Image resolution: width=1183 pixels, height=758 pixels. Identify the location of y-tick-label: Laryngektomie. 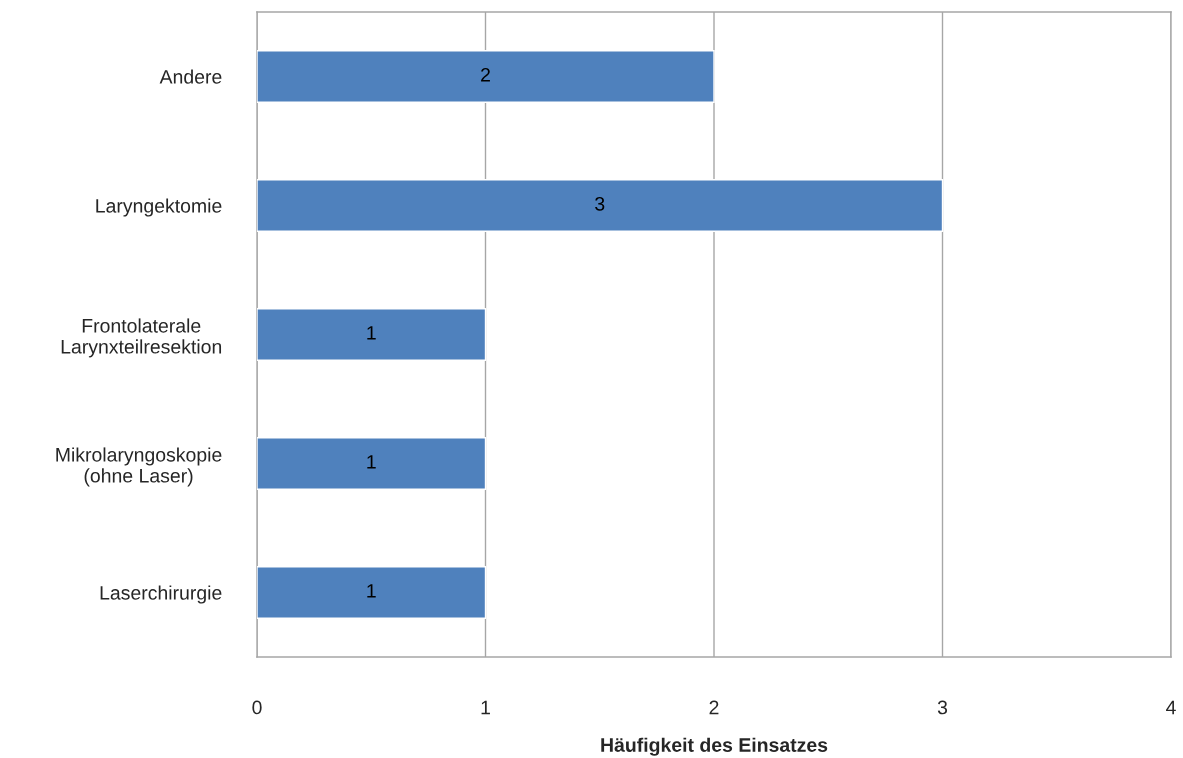
(159, 207).